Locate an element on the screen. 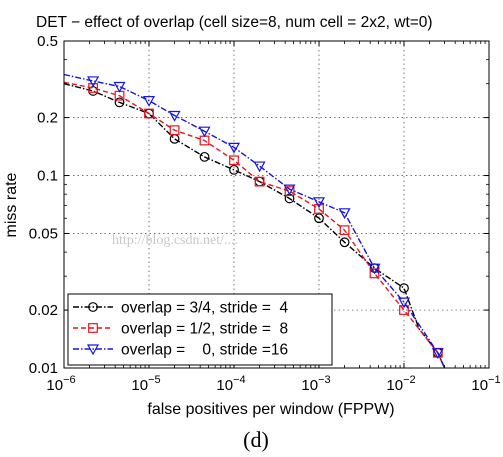  y-tick-labels: 0.01 0.02 0.05 0.1 0.2 0.5 is located at coordinates (43, 205).